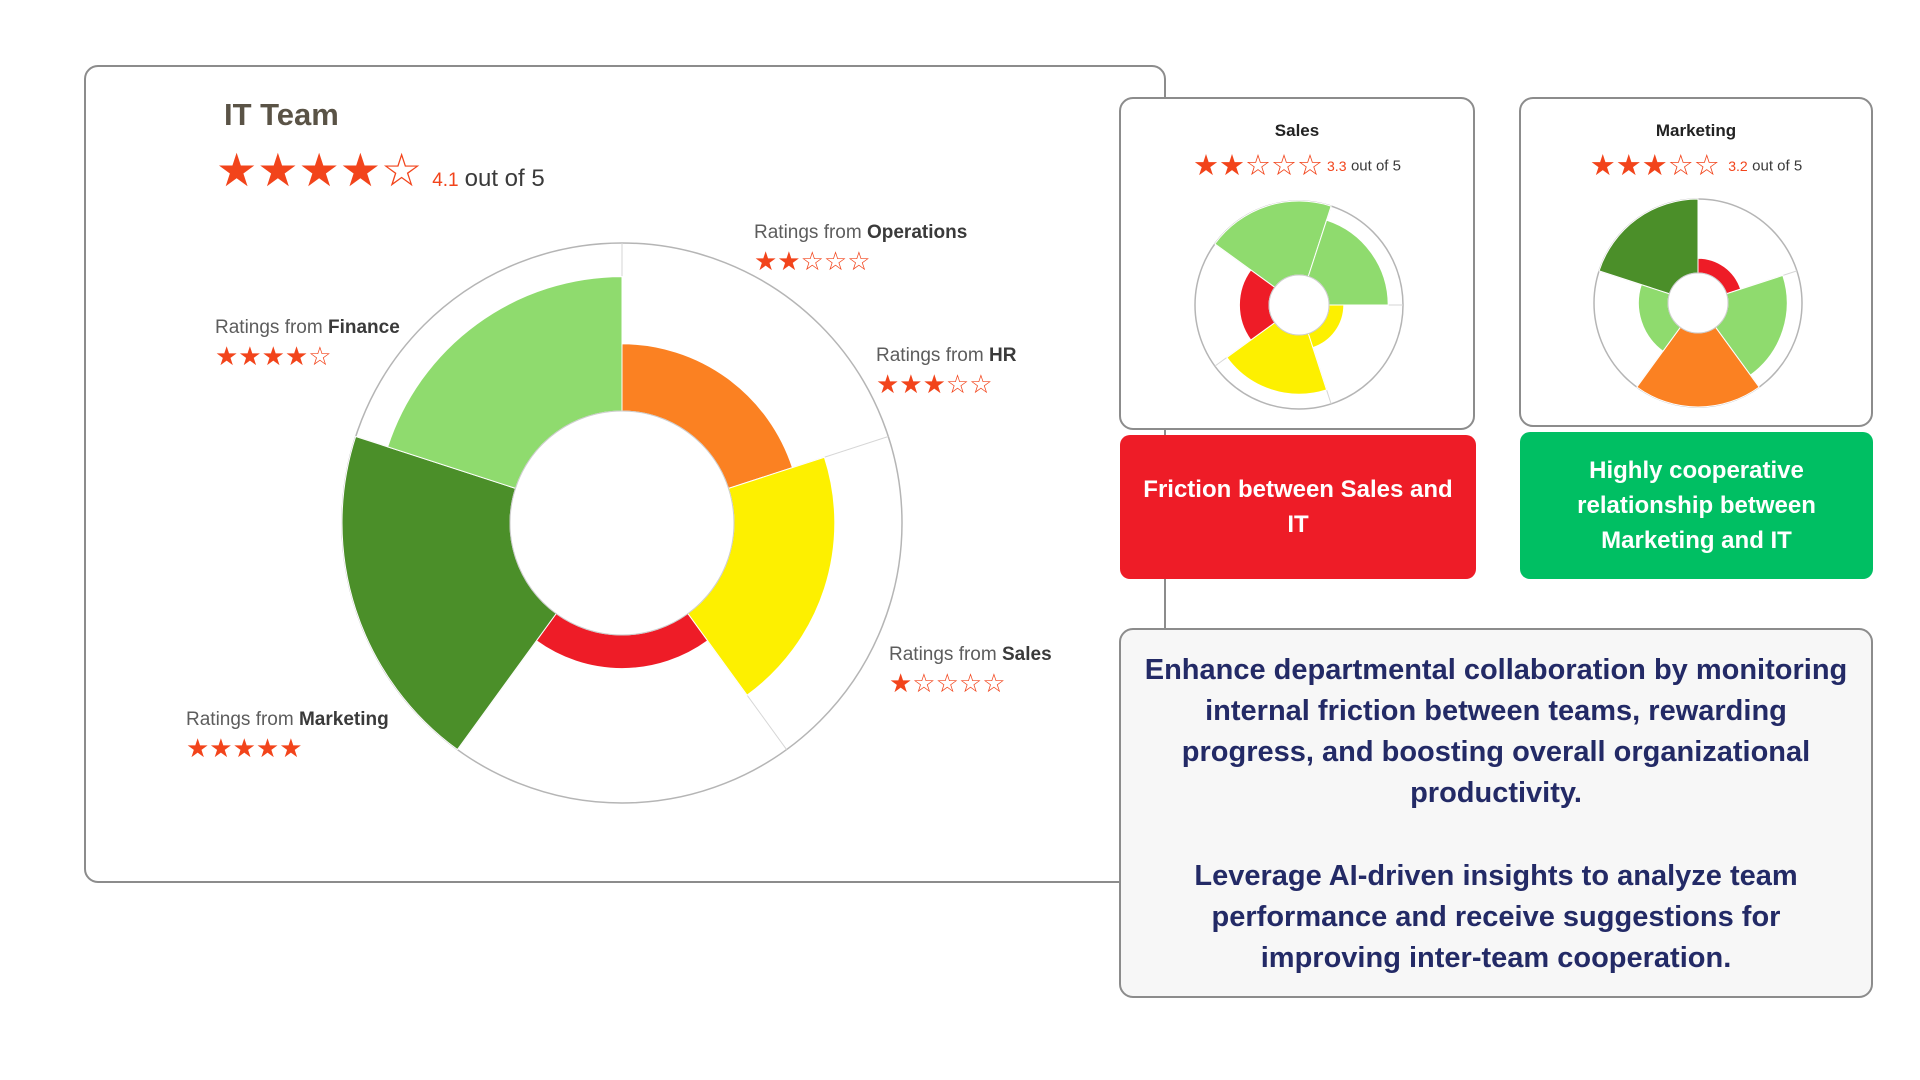  Describe the element at coordinates (812, 261) in the screenshot. I see `operations-stars: ★★☆☆☆` at that location.